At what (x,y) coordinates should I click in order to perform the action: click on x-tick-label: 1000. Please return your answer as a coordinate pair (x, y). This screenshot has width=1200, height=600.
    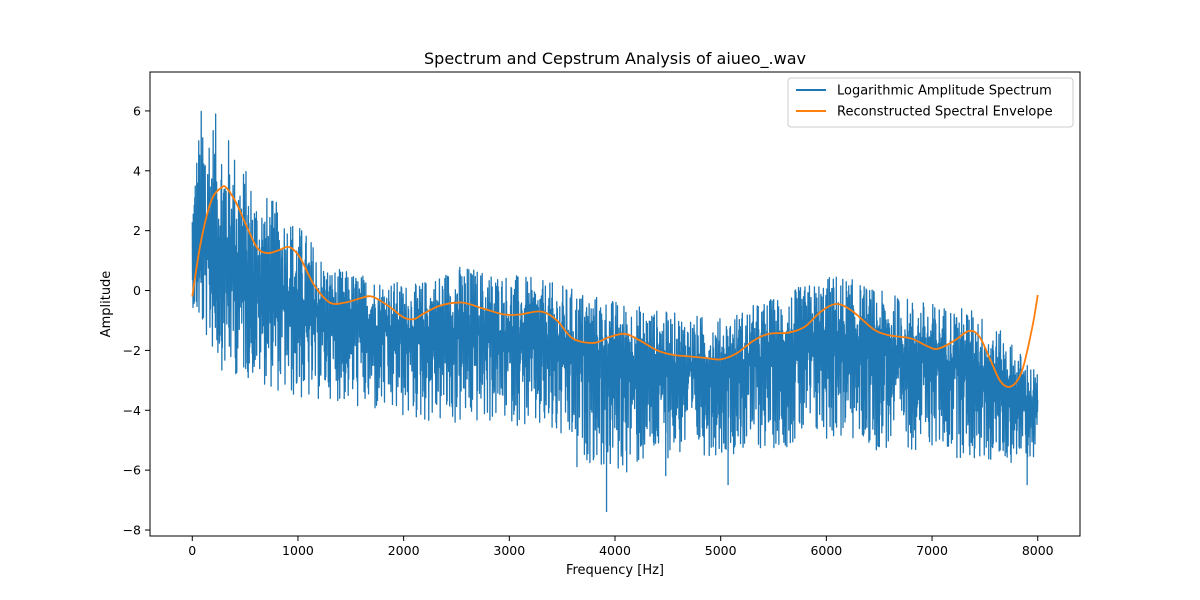
    Looking at the image, I should click on (298, 550).